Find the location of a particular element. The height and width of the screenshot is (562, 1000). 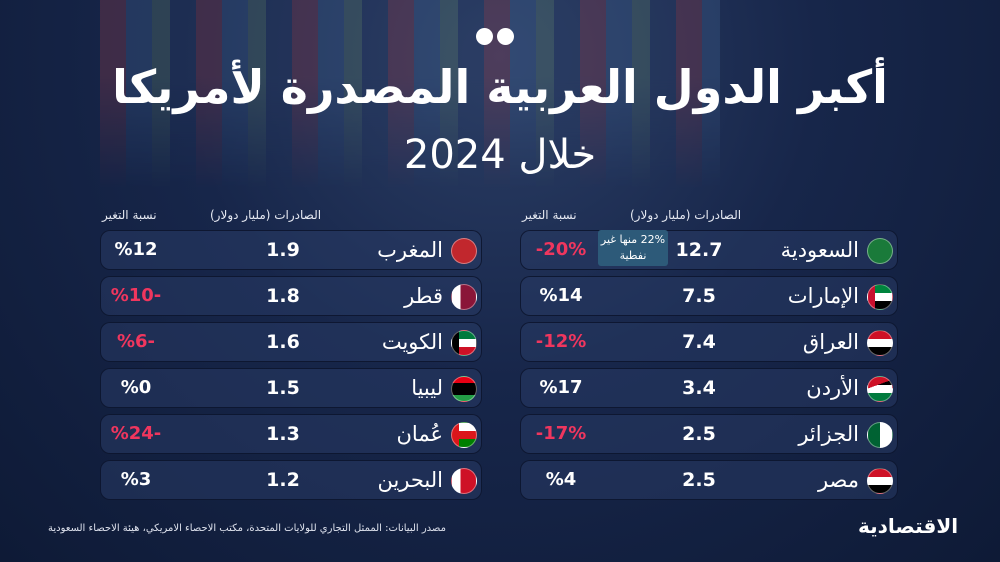

table-row: العراق 7.4 -12% is located at coordinates (709, 342).